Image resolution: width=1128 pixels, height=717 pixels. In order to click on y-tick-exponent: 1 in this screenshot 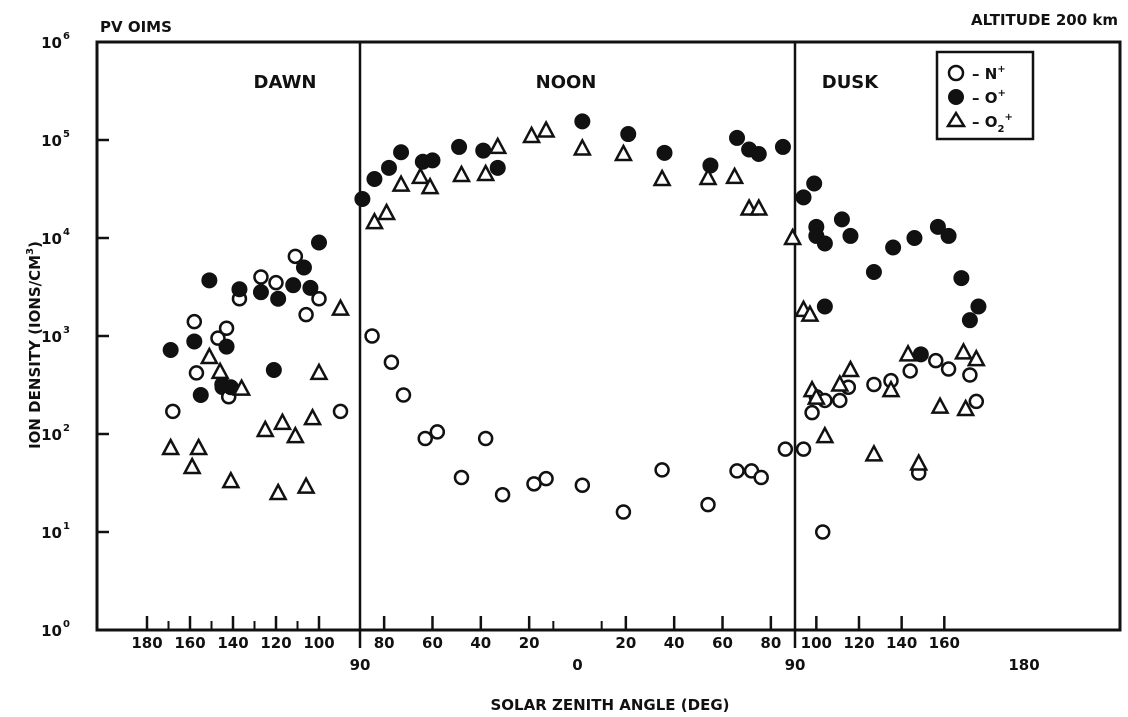, I will do `click(66, 526)`.